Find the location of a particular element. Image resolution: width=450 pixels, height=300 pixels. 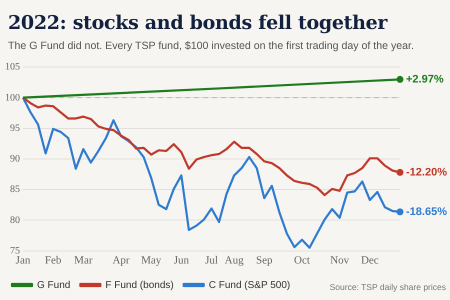

y-tick-label: 105 is located at coordinates (12, 67).